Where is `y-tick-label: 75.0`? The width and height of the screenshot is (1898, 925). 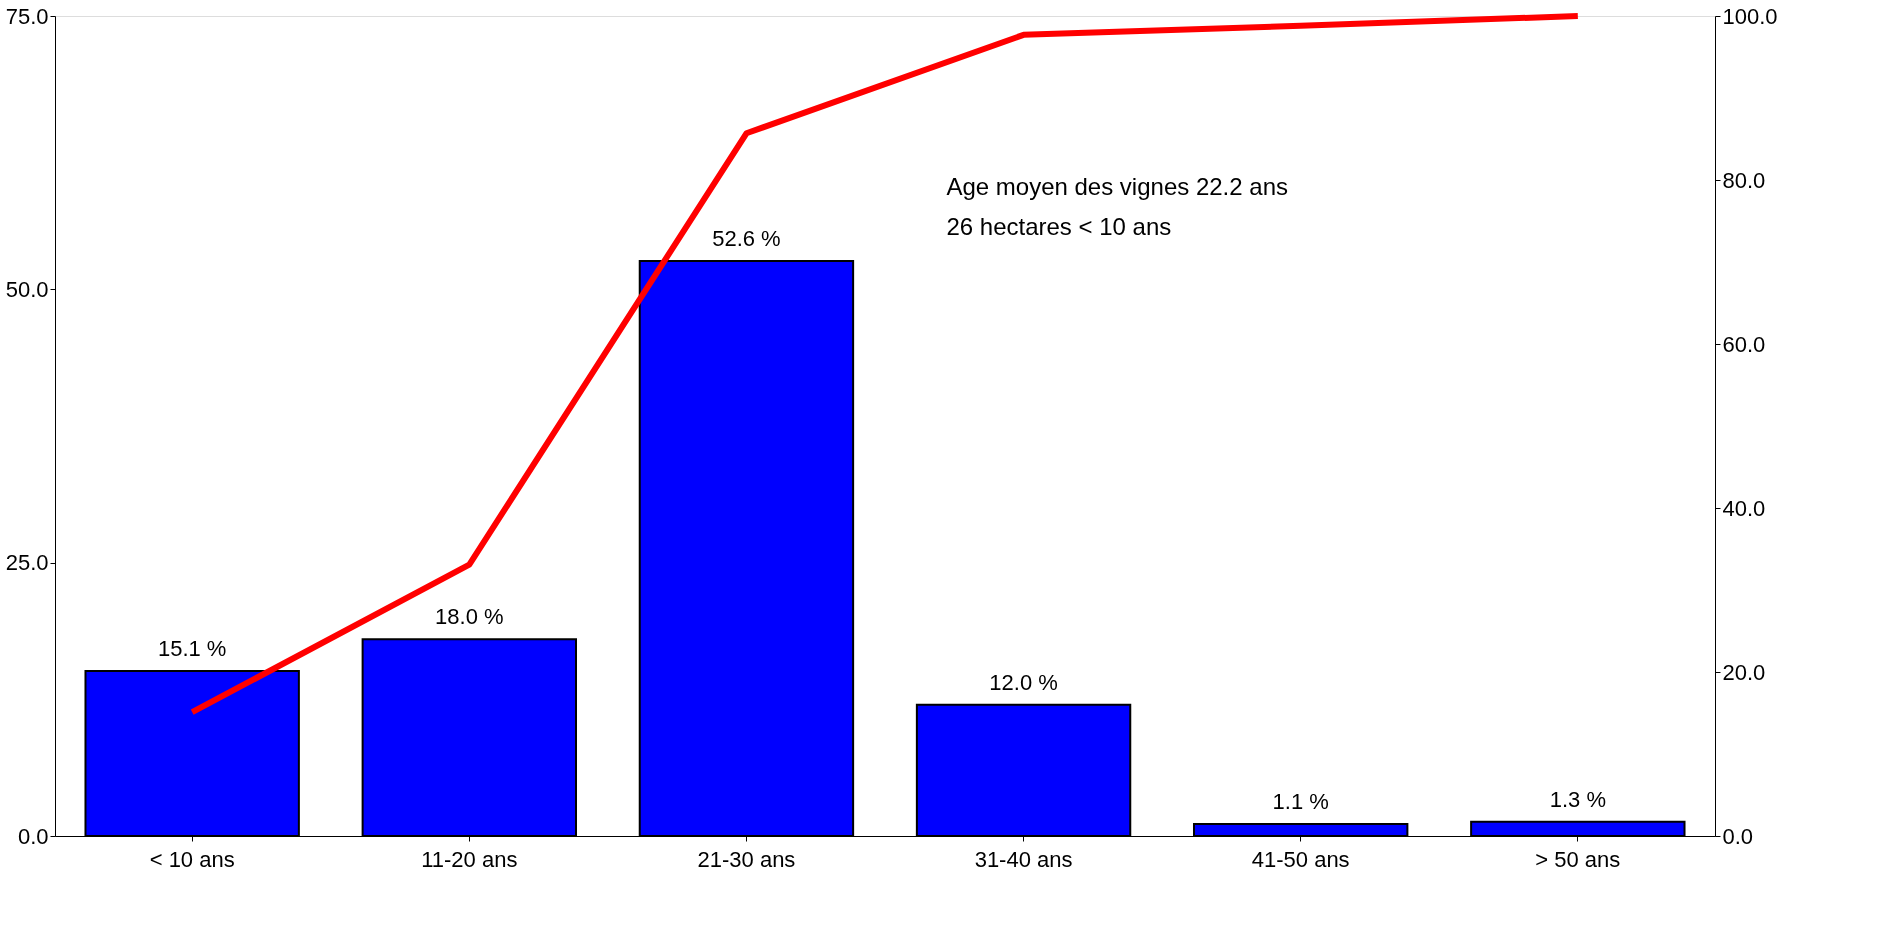 y-tick-label: 75.0 is located at coordinates (27, 16).